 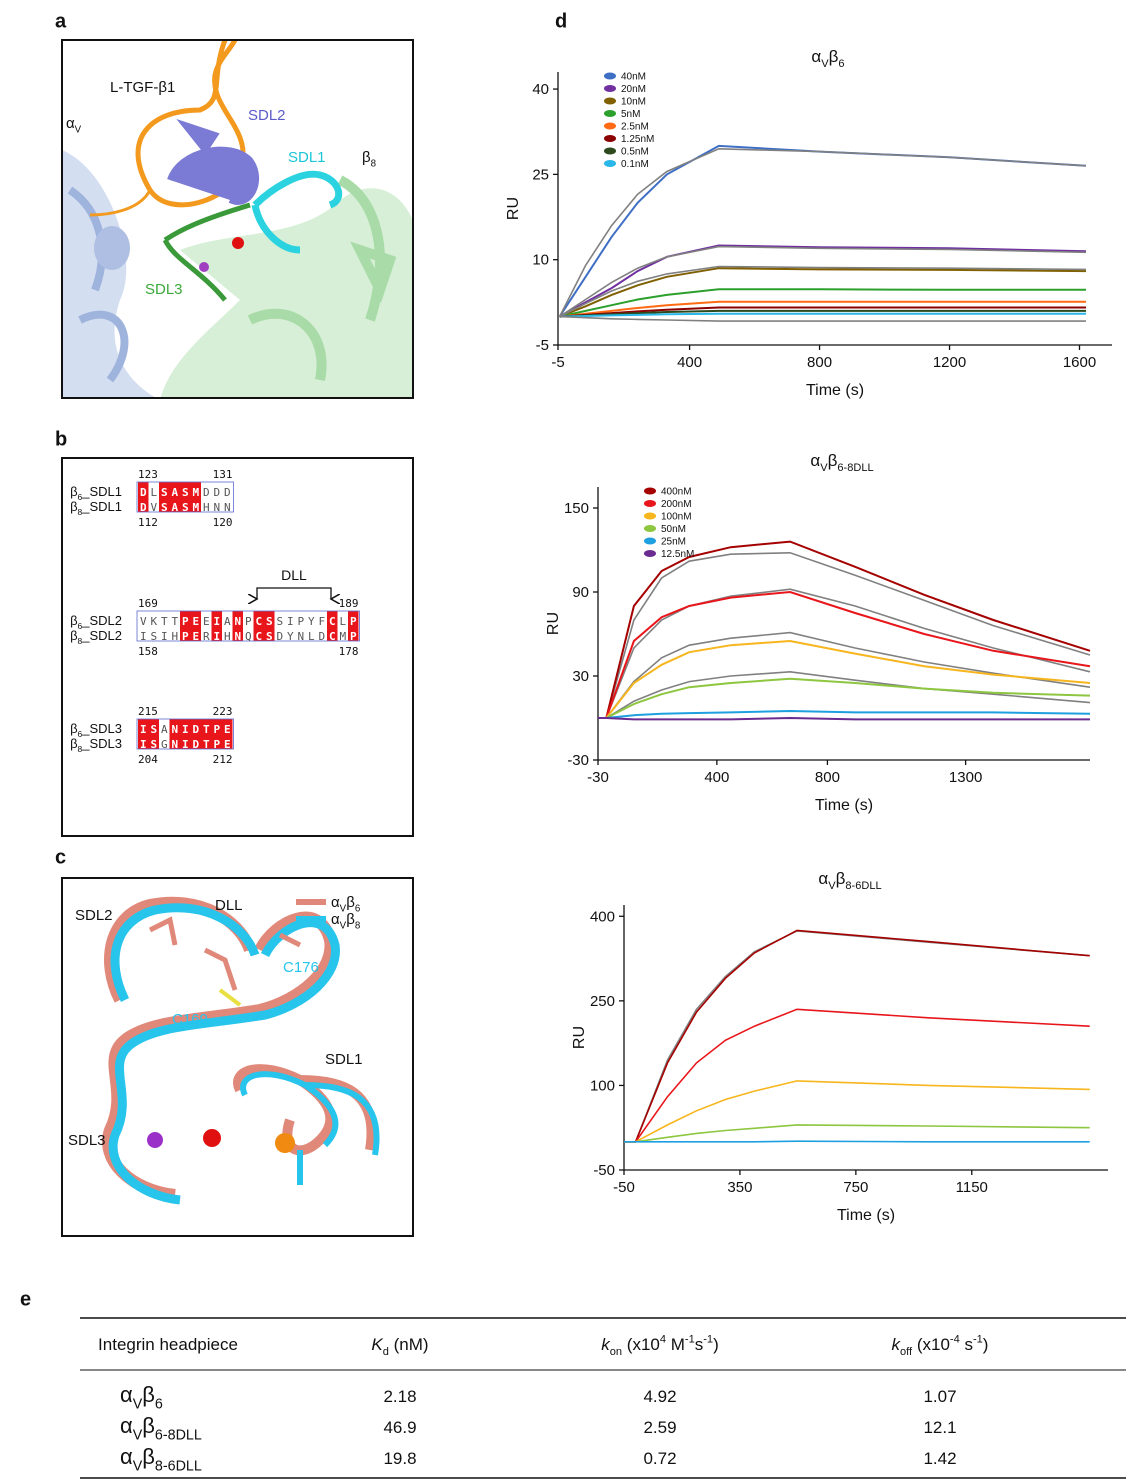 I want to click on residue-number: 158, so click(x=148, y=651).